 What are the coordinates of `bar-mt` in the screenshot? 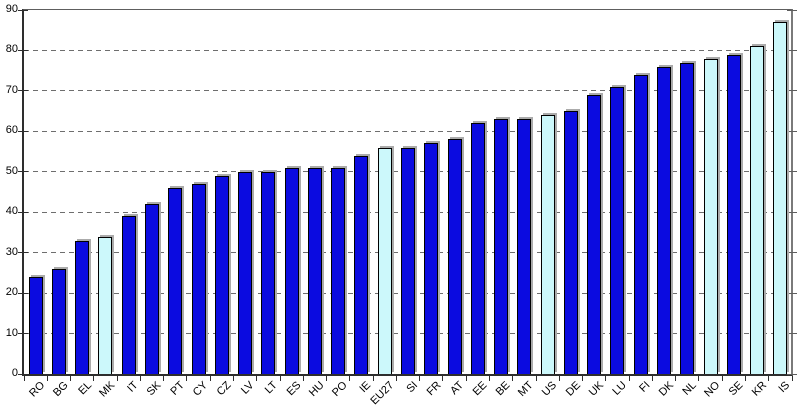 It's located at (524, 246).